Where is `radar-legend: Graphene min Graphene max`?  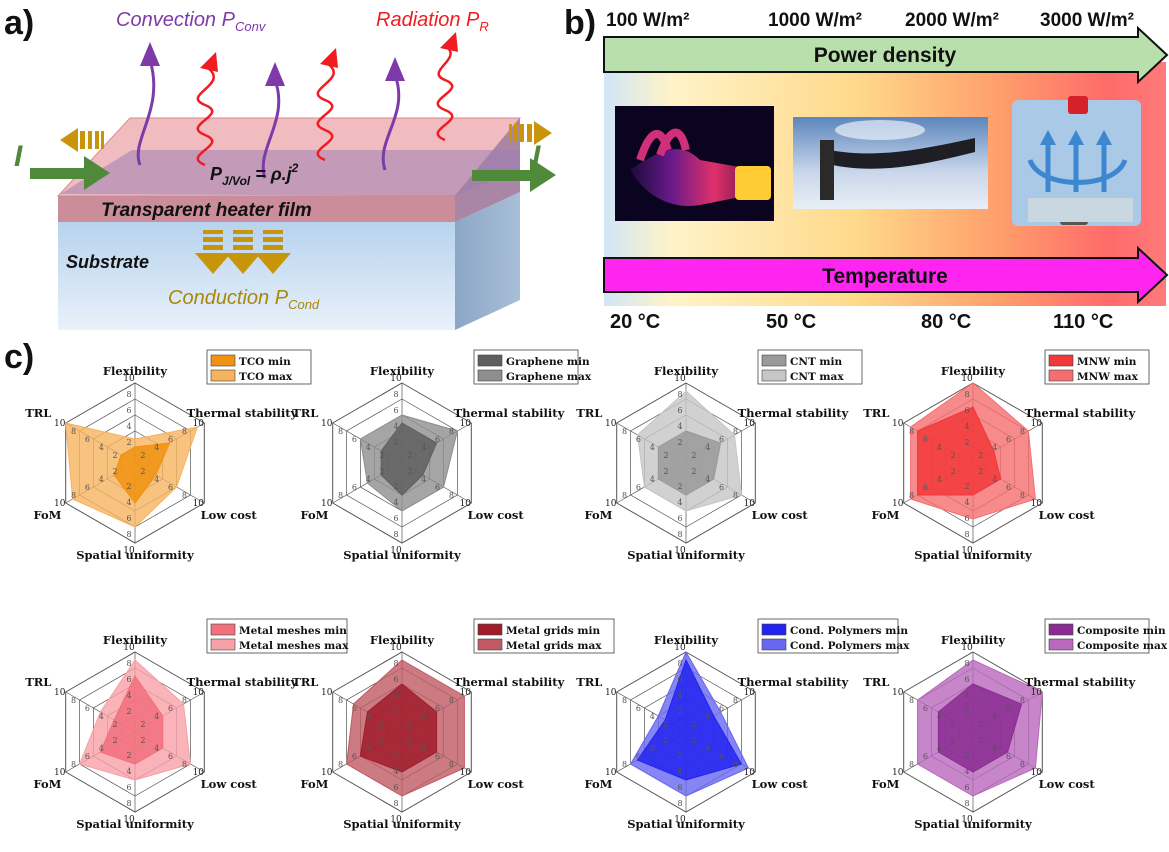
radar-legend: Graphene min Graphene max is located at coordinates (532, 367).